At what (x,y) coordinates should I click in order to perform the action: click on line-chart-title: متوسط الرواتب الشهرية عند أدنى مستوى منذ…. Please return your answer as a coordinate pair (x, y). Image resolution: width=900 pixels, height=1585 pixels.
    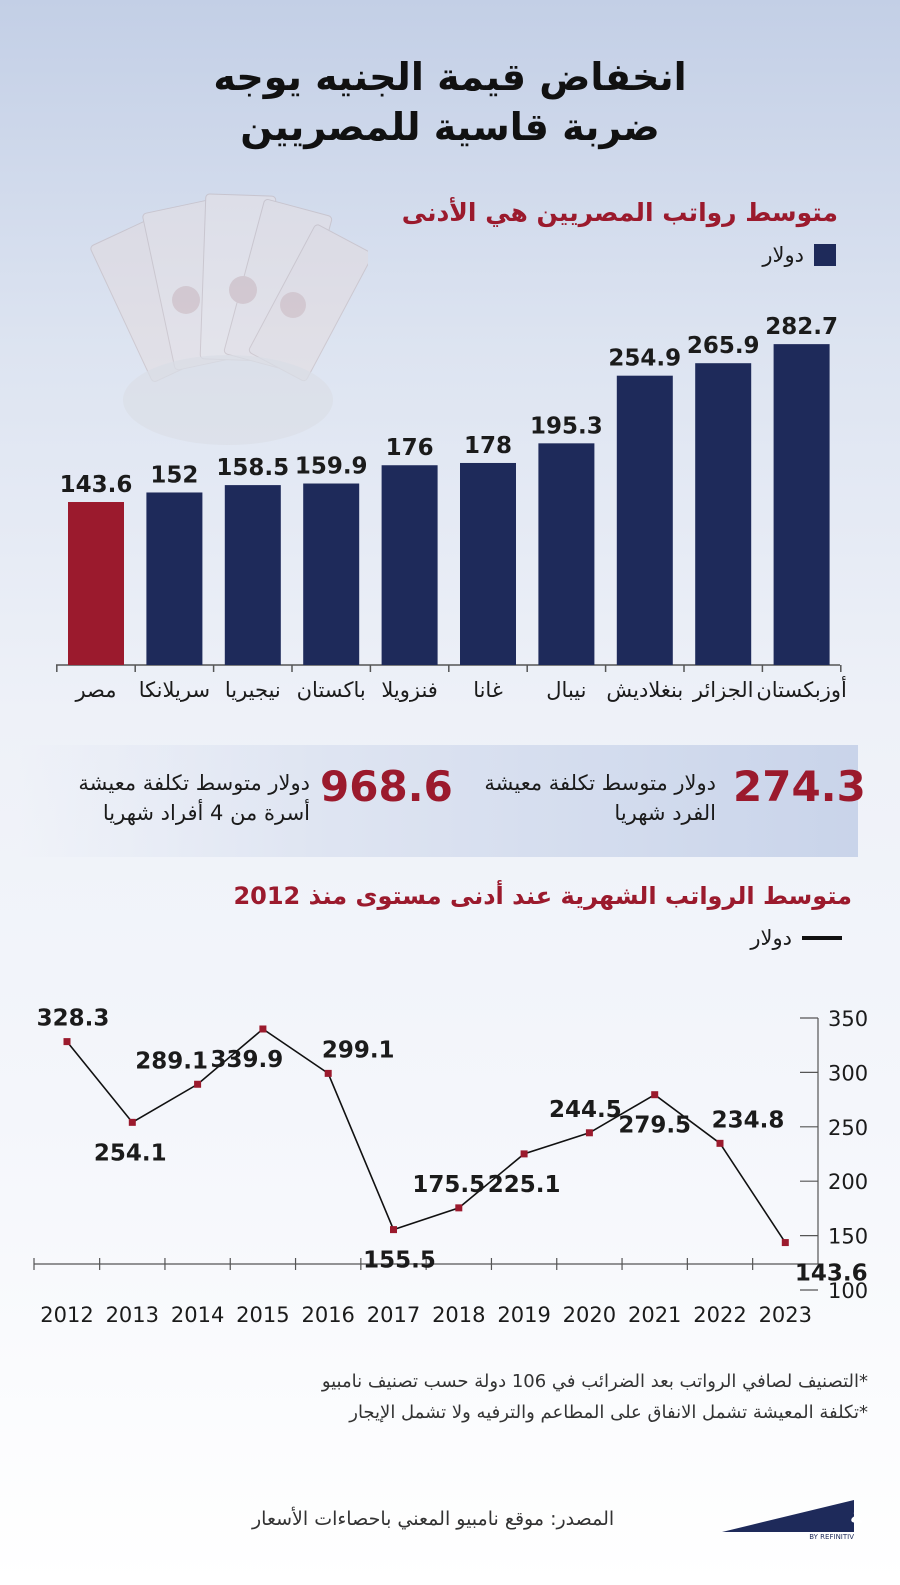
    Looking at the image, I should click on (542, 896).